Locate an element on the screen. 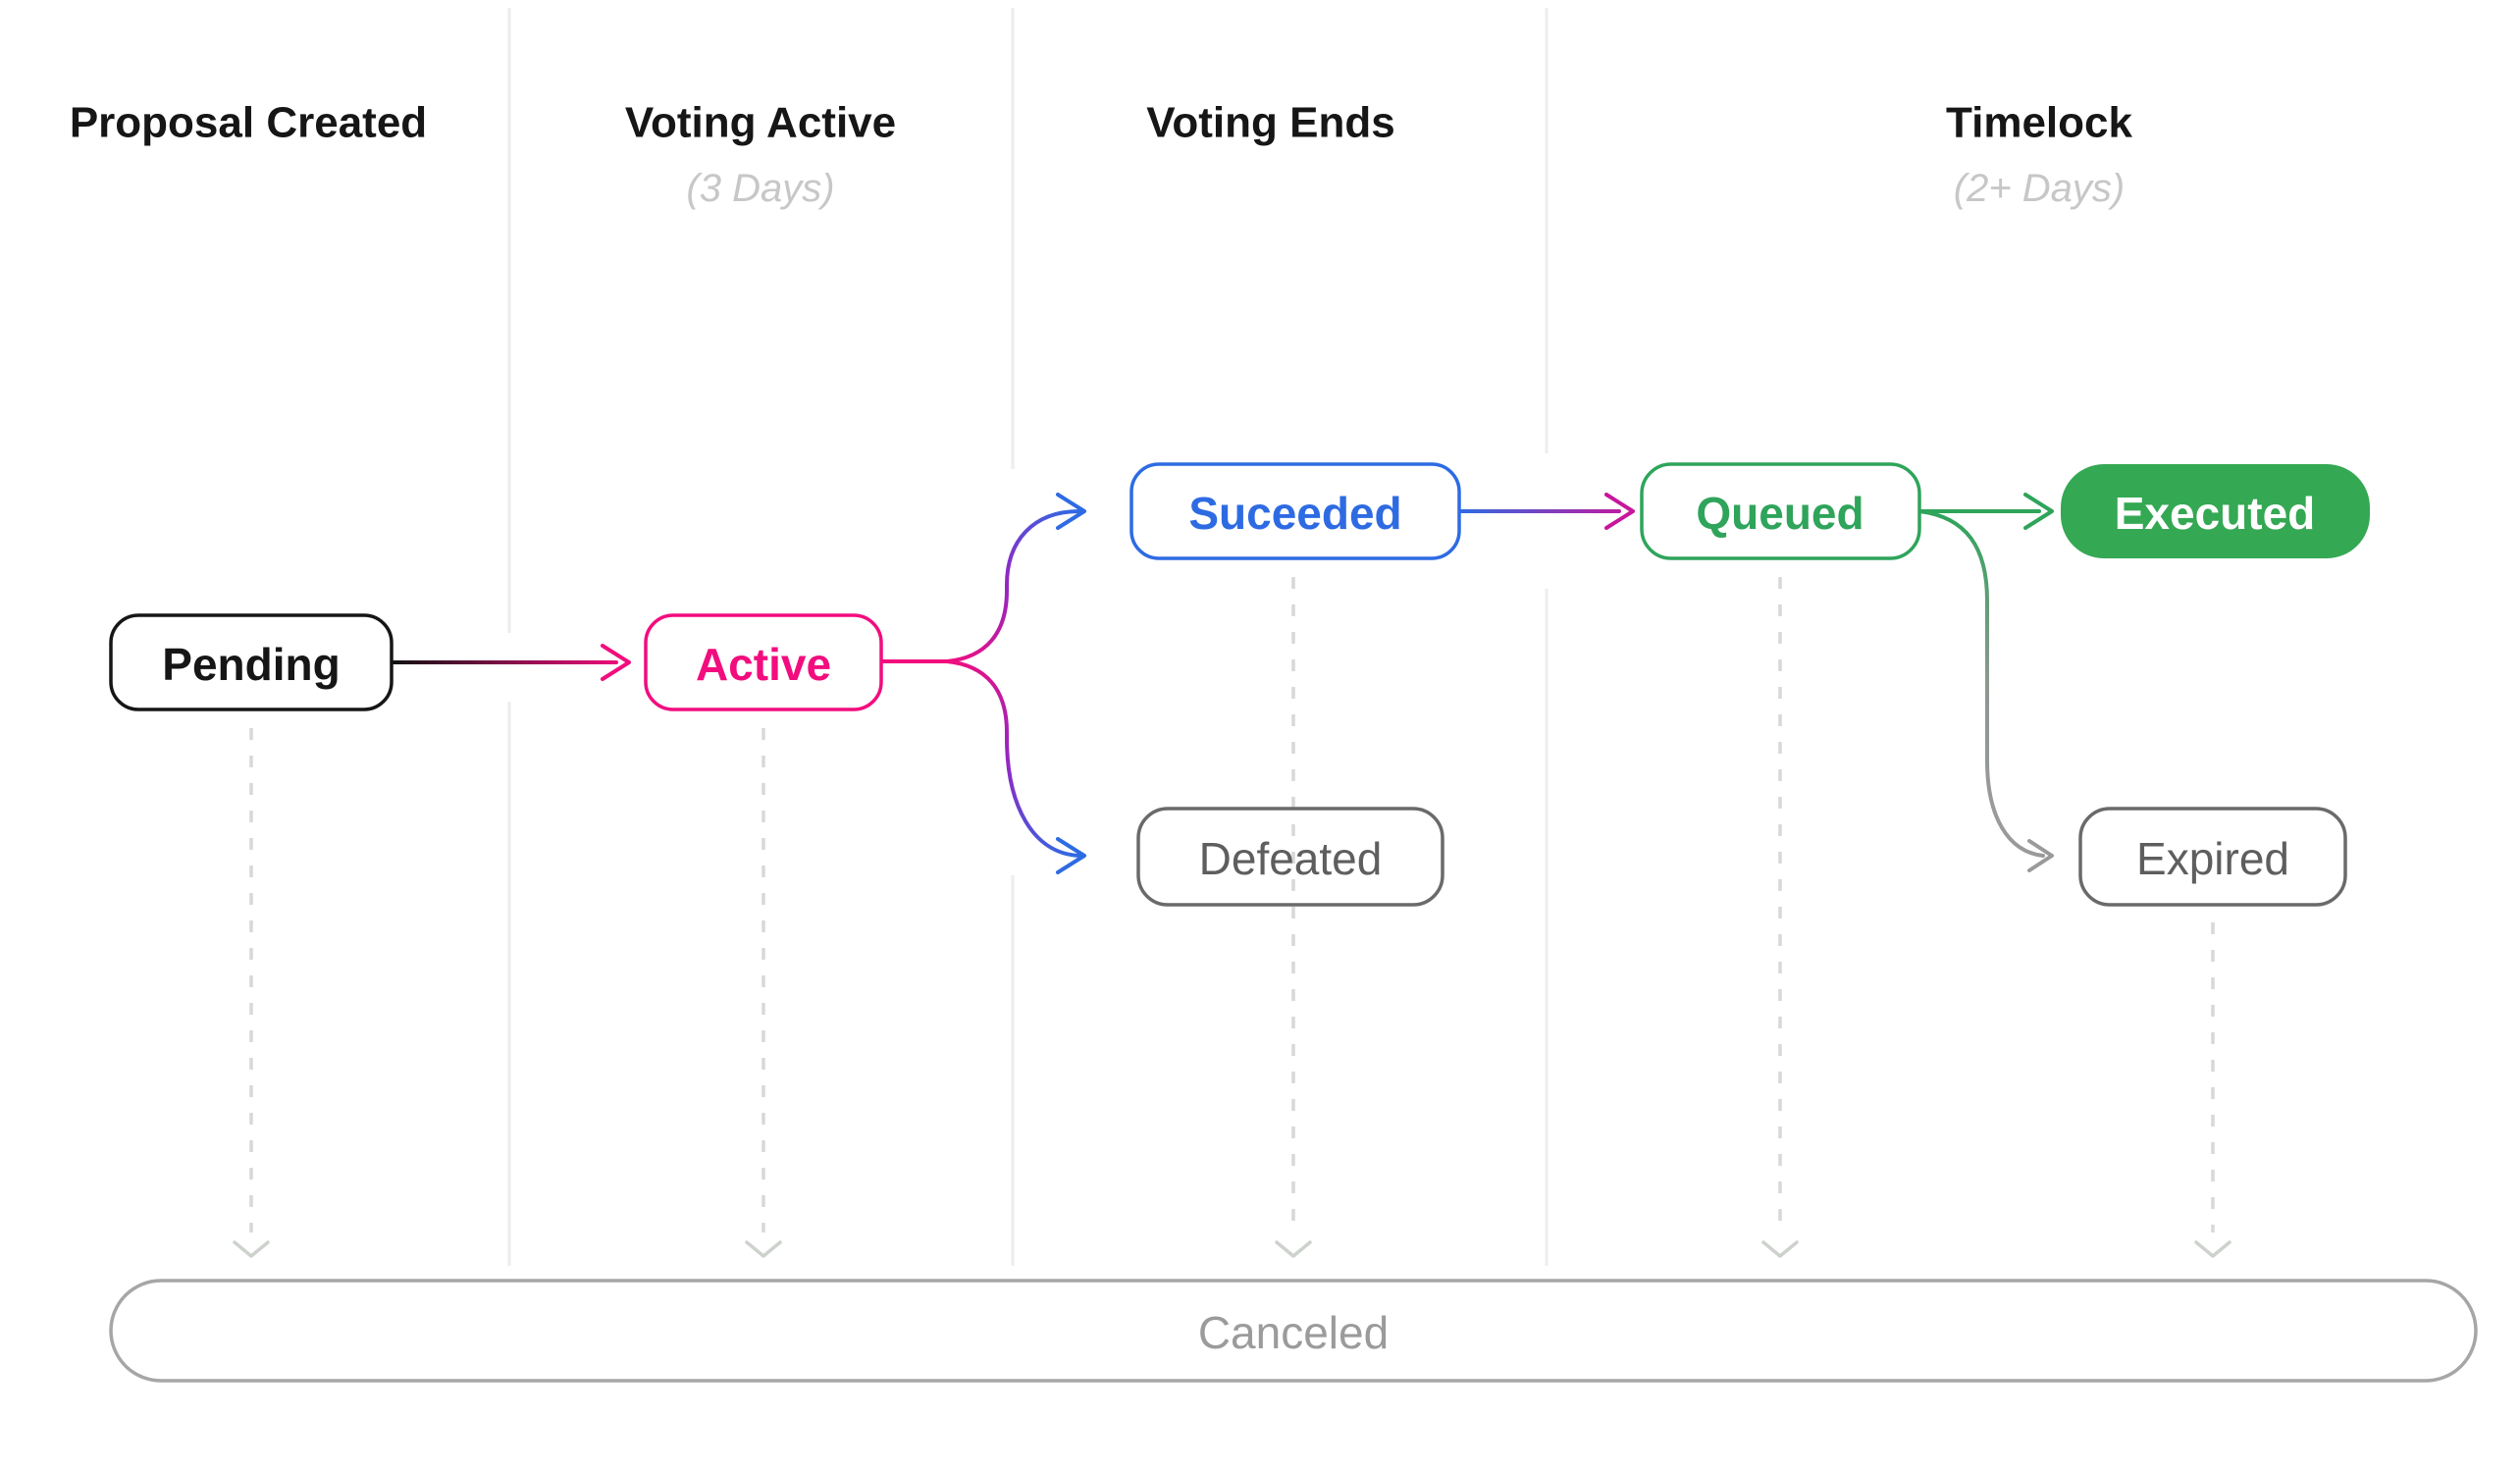 The image size is (2520, 1469). node-expired-box is located at coordinates (2212, 857).